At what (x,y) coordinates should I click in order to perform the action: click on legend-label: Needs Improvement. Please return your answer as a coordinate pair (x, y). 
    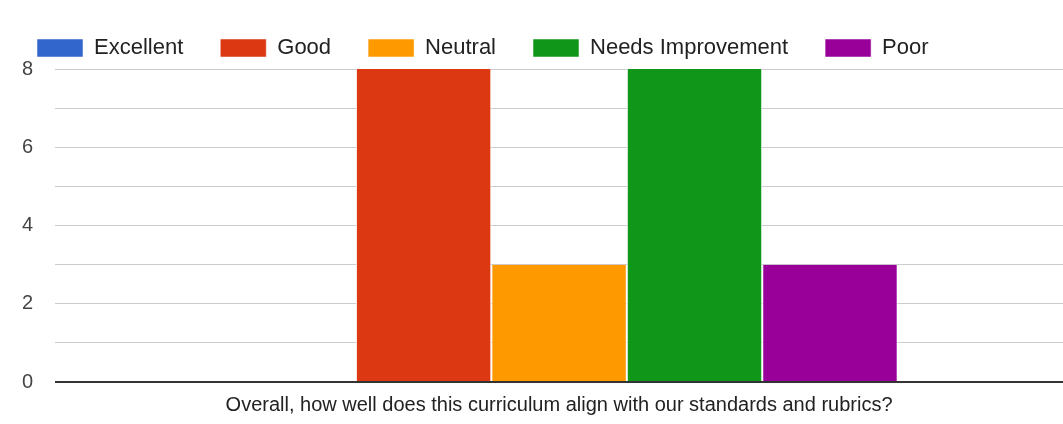
    Looking at the image, I should click on (689, 47).